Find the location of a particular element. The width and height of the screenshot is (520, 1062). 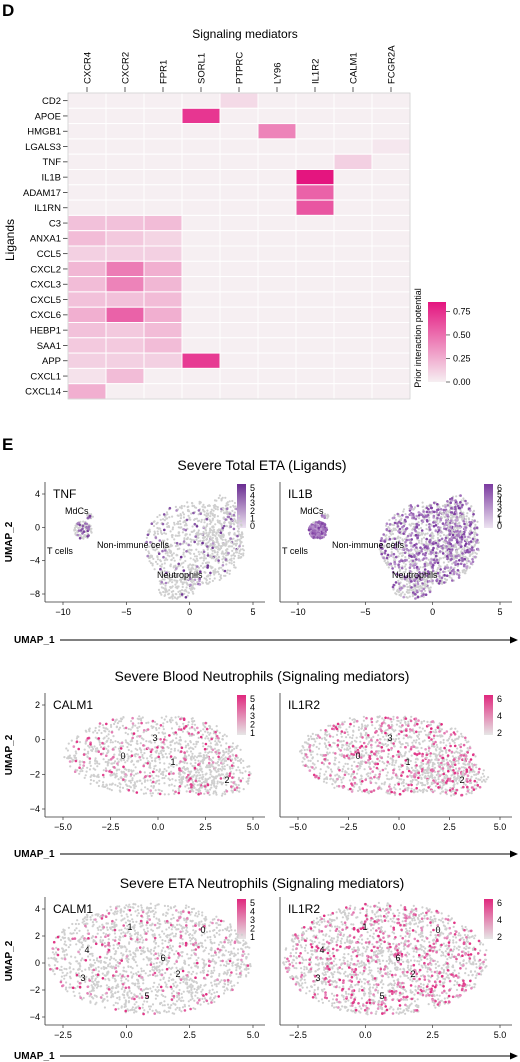

heatmap-cell-cxcl3-fpr1 is located at coordinates (163, 284).